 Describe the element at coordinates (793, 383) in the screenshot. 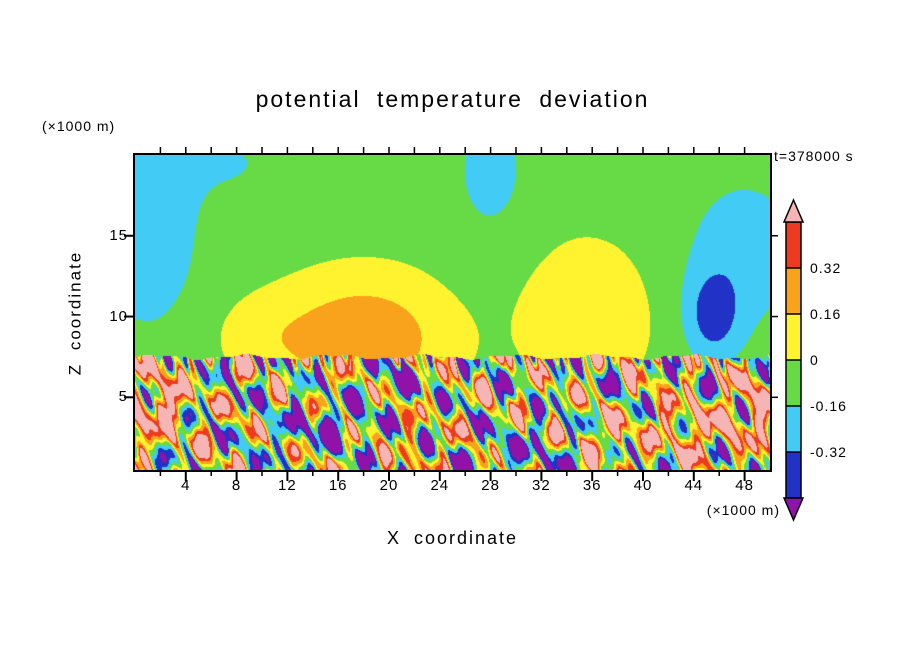

I see `colorbar-band-green` at that location.